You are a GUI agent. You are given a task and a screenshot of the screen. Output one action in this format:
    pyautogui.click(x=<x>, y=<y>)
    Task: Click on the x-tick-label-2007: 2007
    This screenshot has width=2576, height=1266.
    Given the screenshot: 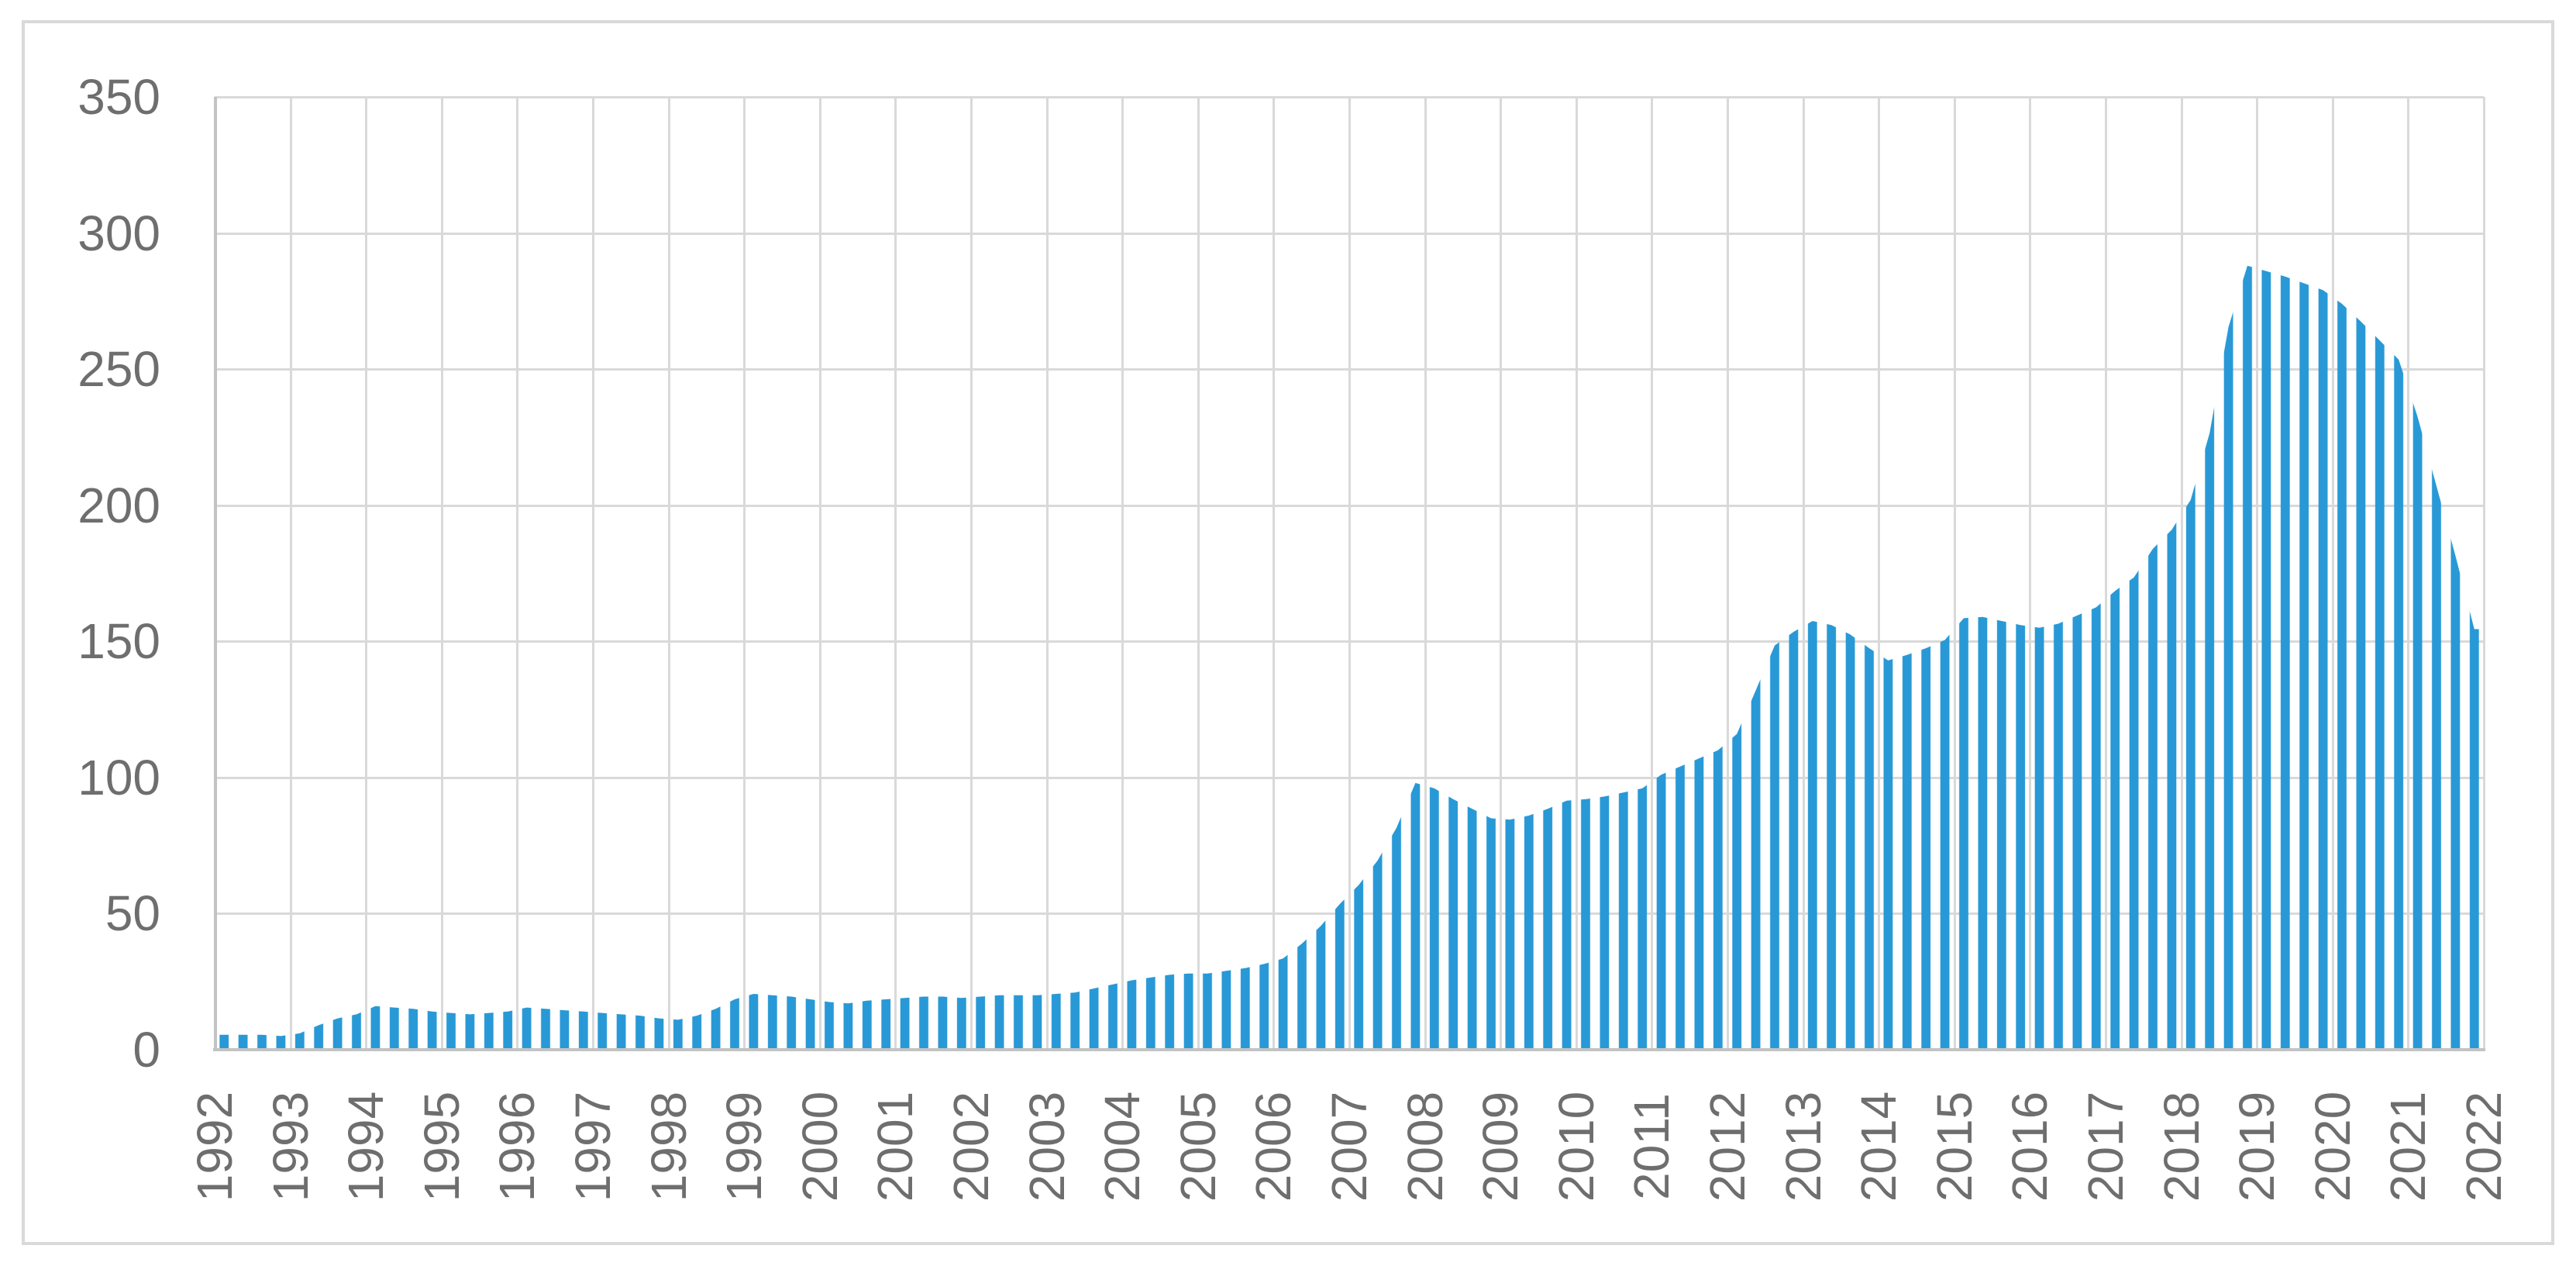 What is the action you would take?
    pyautogui.click(x=1349, y=1146)
    